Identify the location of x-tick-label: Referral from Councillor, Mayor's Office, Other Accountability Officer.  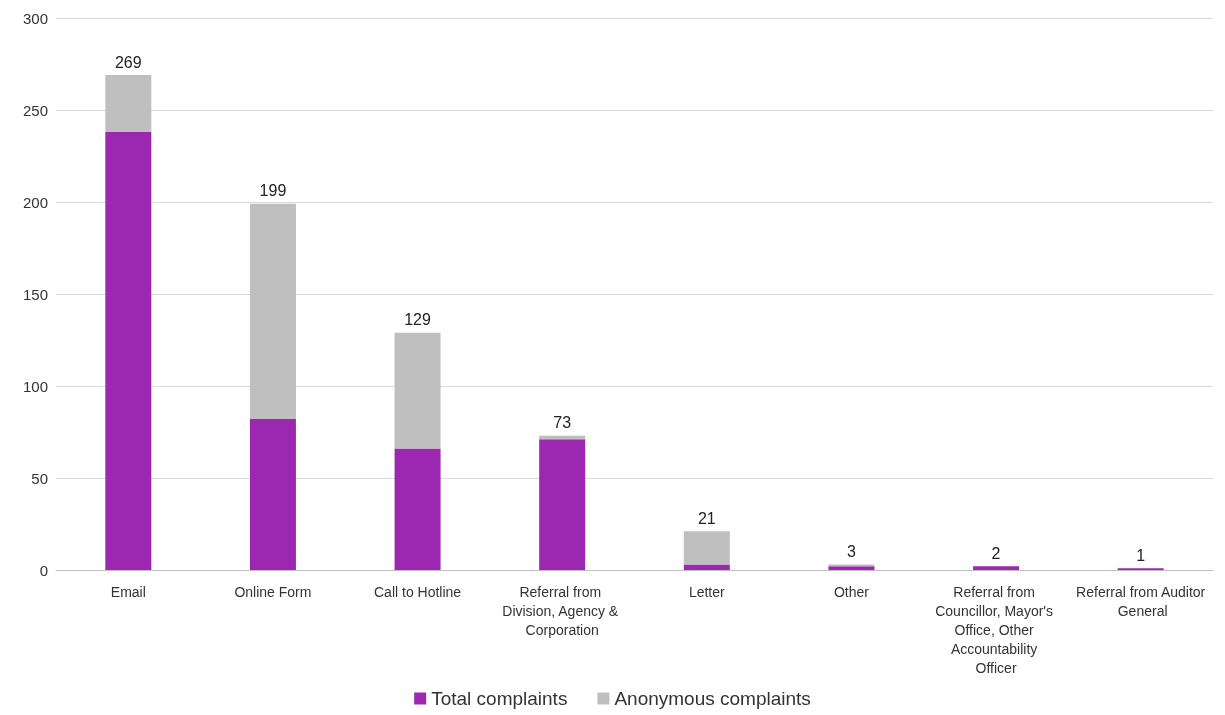
(996, 629).